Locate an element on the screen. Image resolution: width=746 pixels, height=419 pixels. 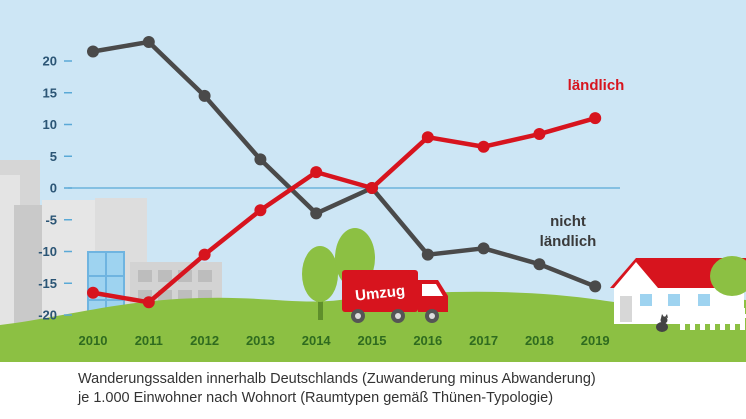
fence-illustration is located at coordinates (713, 319).